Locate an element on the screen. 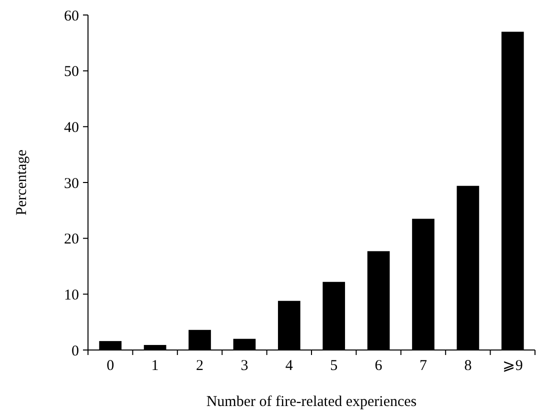 Image resolution: width=552 pixels, height=417 pixels. y-tick-label: 50 is located at coordinates (71, 72).